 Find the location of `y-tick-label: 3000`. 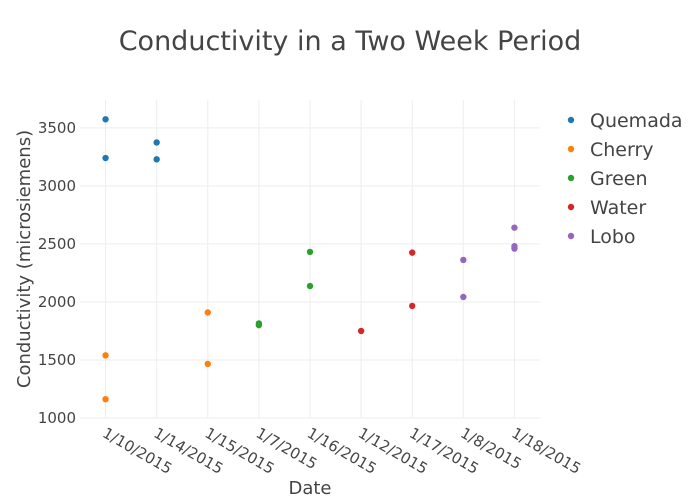

y-tick-label: 3000 is located at coordinates (57, 186).